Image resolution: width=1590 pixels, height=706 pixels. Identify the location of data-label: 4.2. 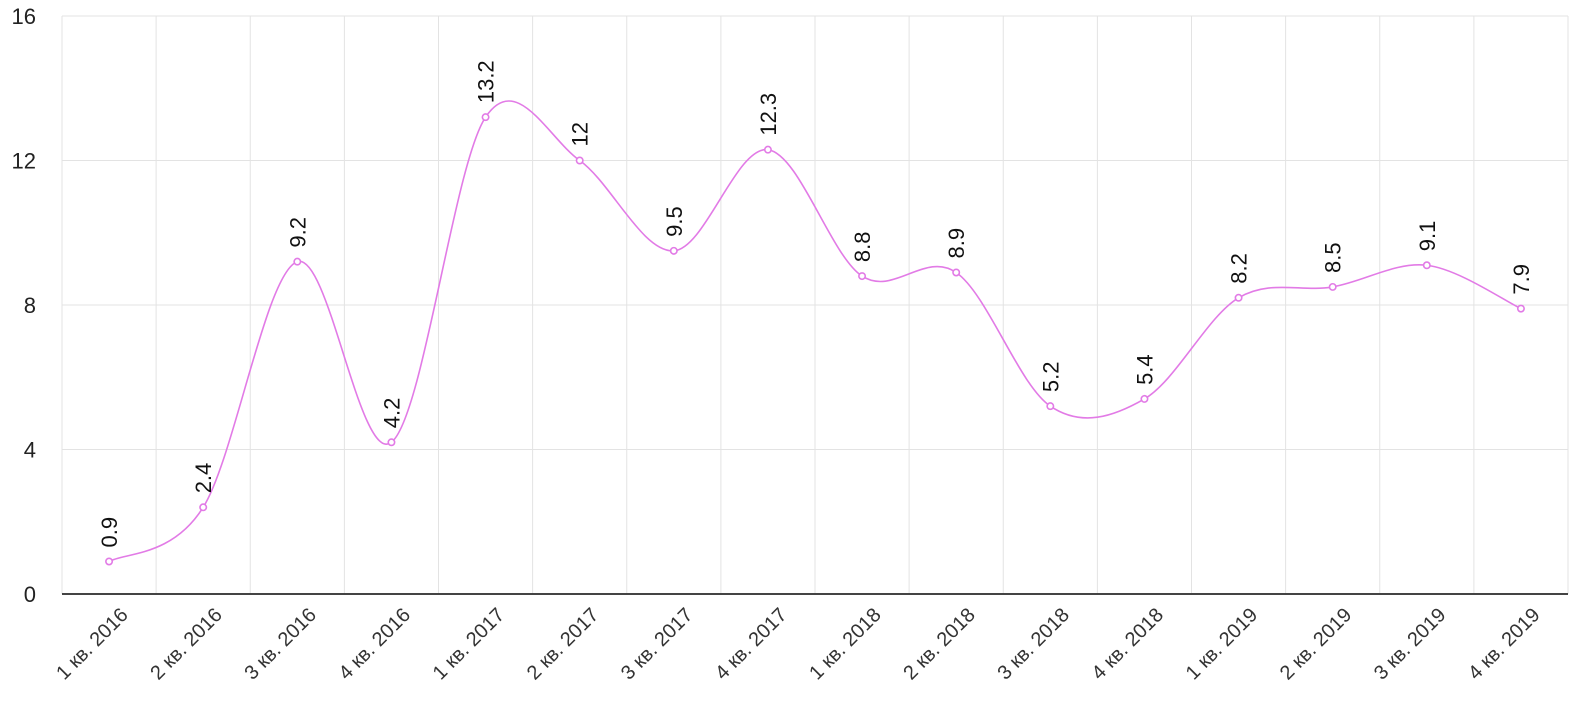
(391, 413).